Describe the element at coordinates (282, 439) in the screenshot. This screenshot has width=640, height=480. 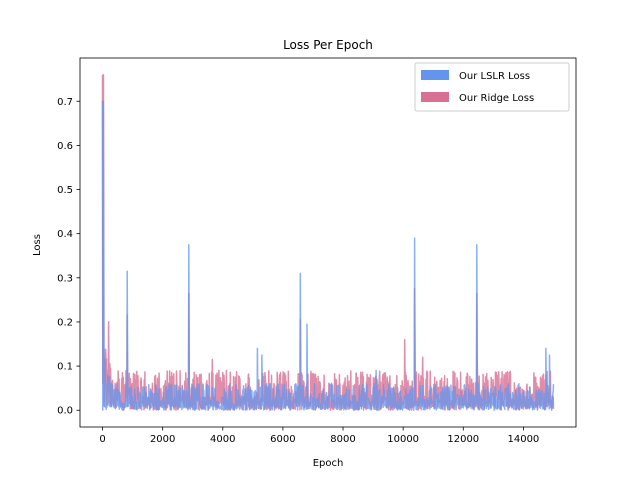
I see `x-tick-label: 6000` at that location.